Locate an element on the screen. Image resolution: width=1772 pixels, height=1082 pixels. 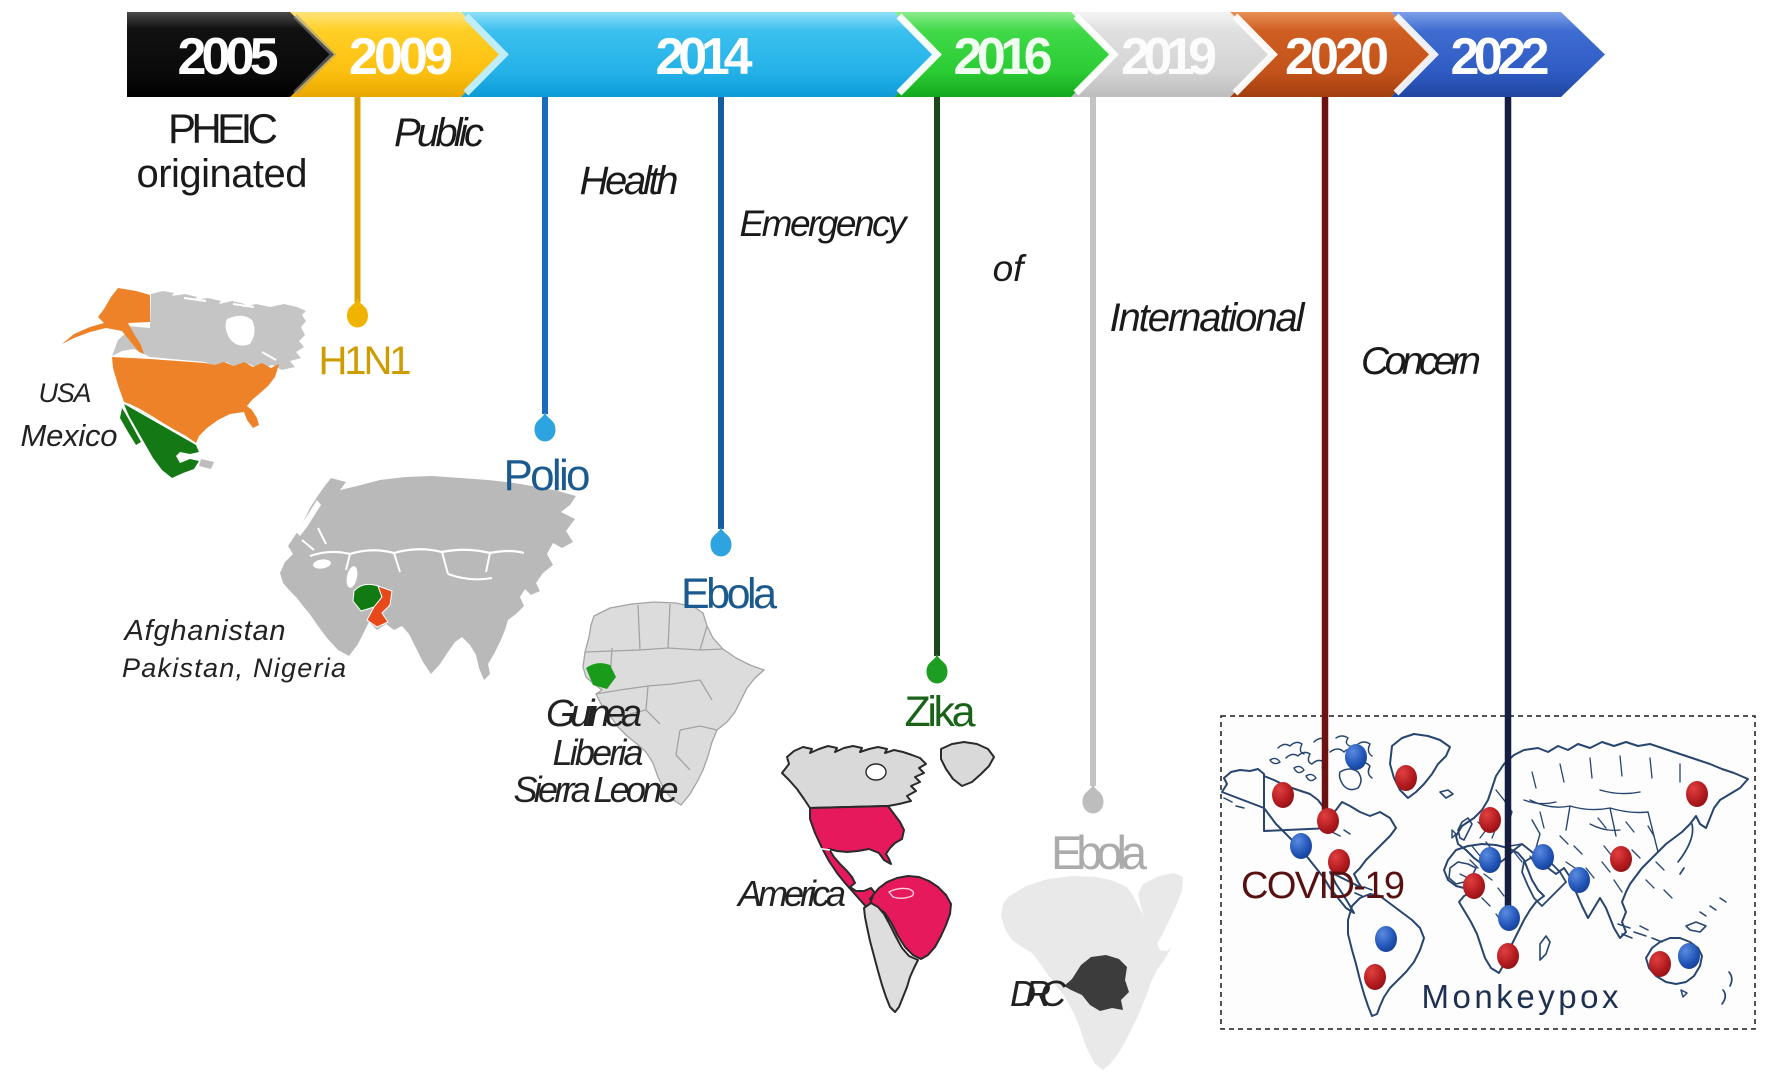
svg-text: COVID-19 is located at coordinates (1323, 886).